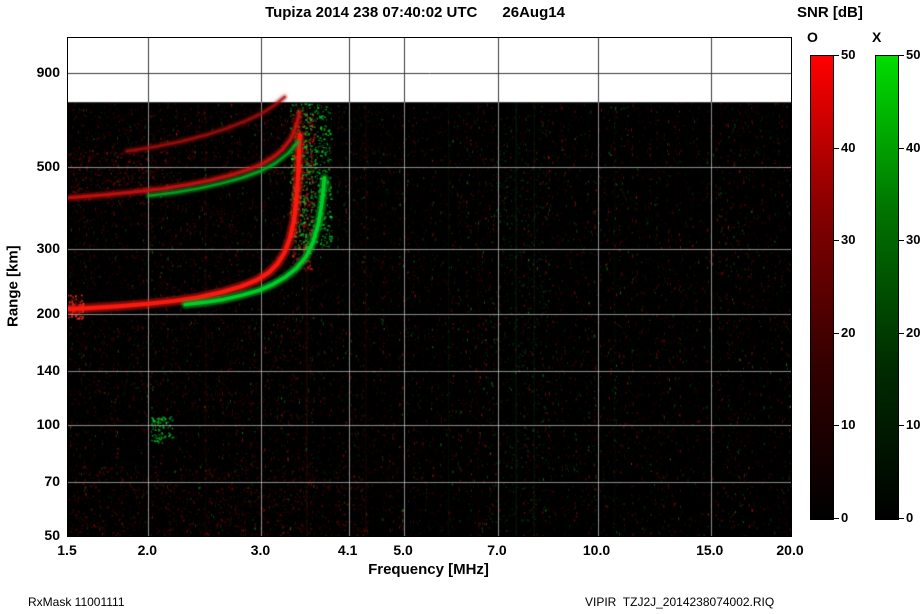 The height and width of the screenshot is (614, 922). I want to click on y-tick-label: 900, so click(48, 72).